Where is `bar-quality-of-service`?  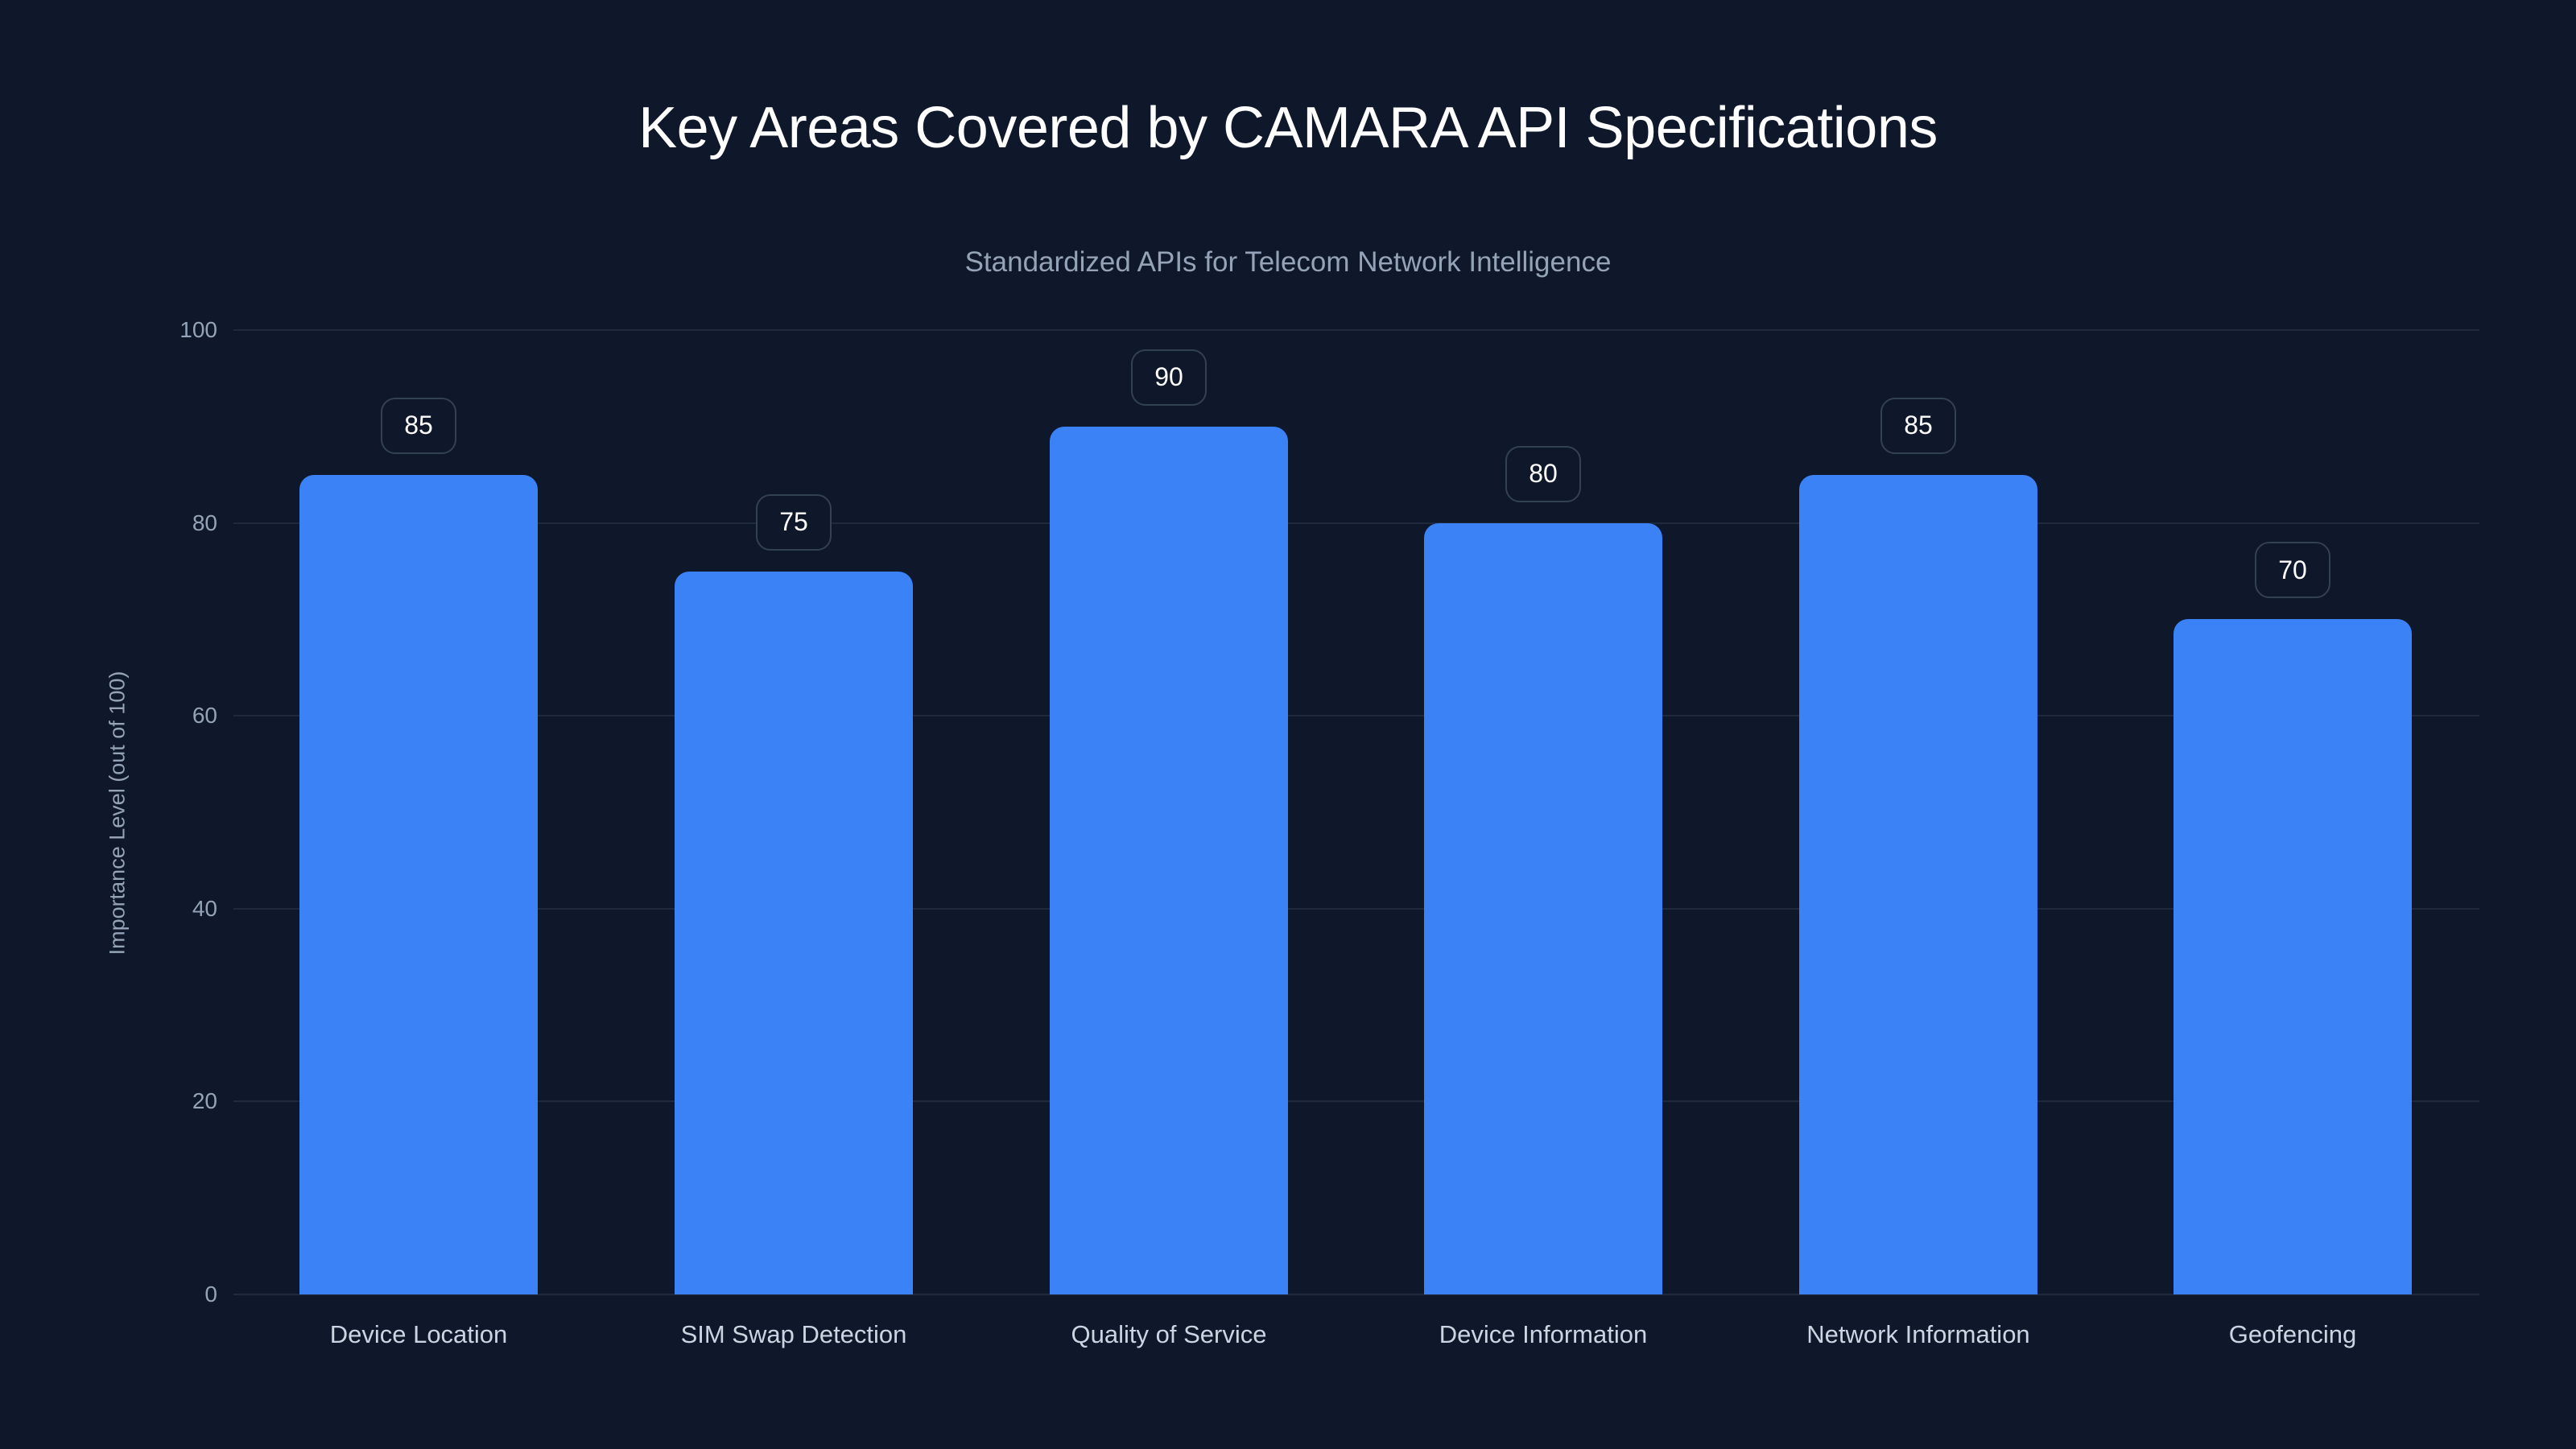 bar-quality-of-service is located at coordinates (1169, 860).